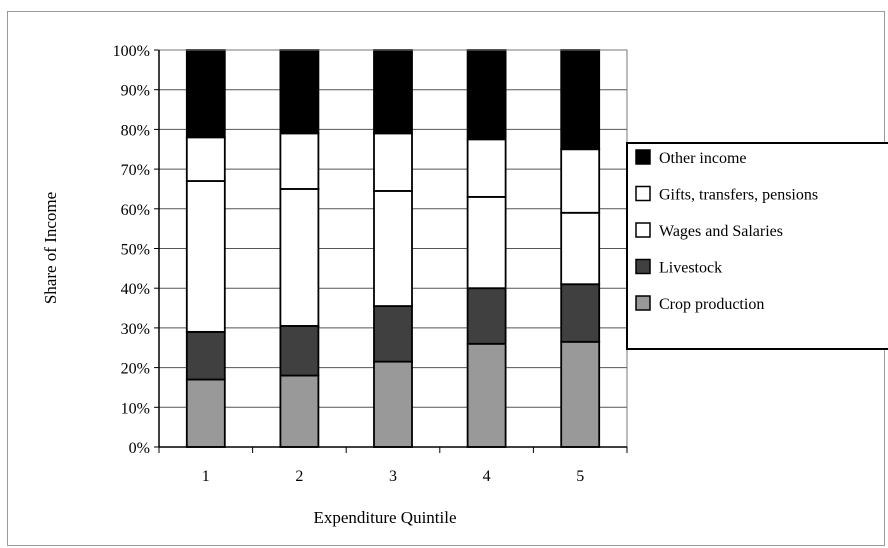  What do you see at coordinates (580, 476) in the screenshot?
I see `x-tick-label: 5` at bounding box center [580, 476].